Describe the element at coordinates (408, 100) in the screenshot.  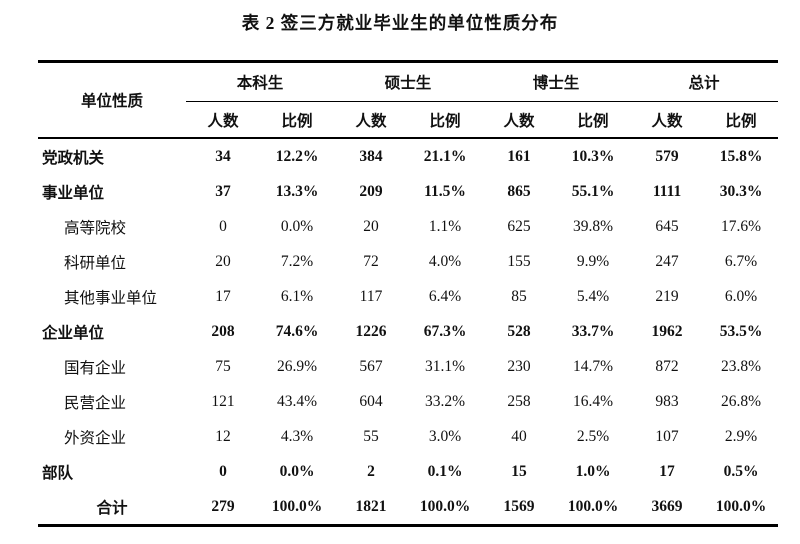
I see `group-header-row: 单位性质 本科生 硕士生 博士生 总计` at that location.